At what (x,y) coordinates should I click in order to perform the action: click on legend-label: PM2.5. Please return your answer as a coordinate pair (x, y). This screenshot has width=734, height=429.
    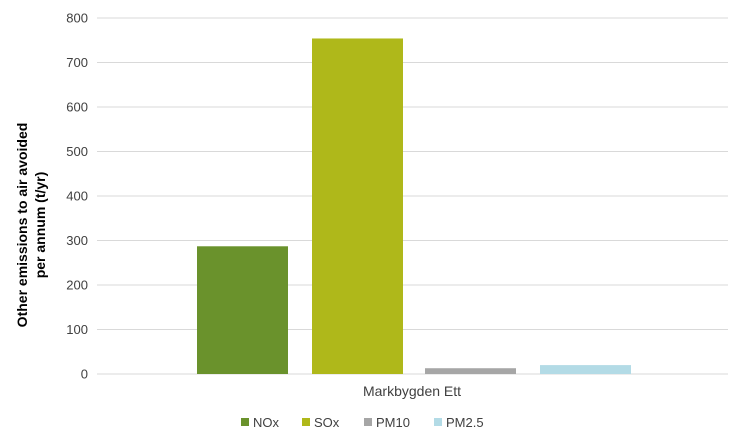
    Looking at the image, I should click on (465, 422).